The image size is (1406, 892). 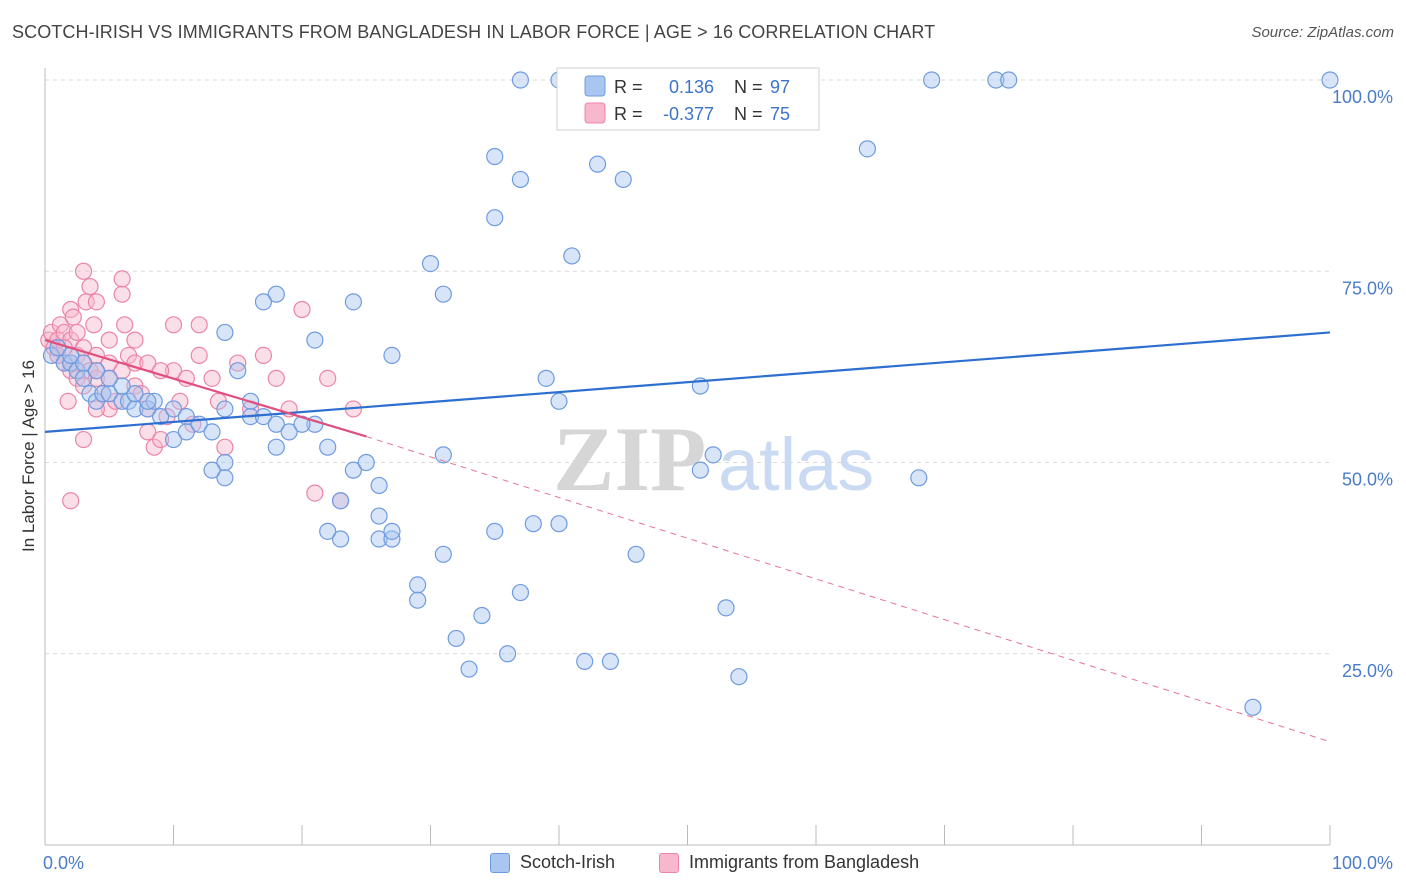 What do you see at coordinates (1362, 863) in the screenshot?
I see `x-tick-label-1: 100.0%` at bounding box center [1362, 863].